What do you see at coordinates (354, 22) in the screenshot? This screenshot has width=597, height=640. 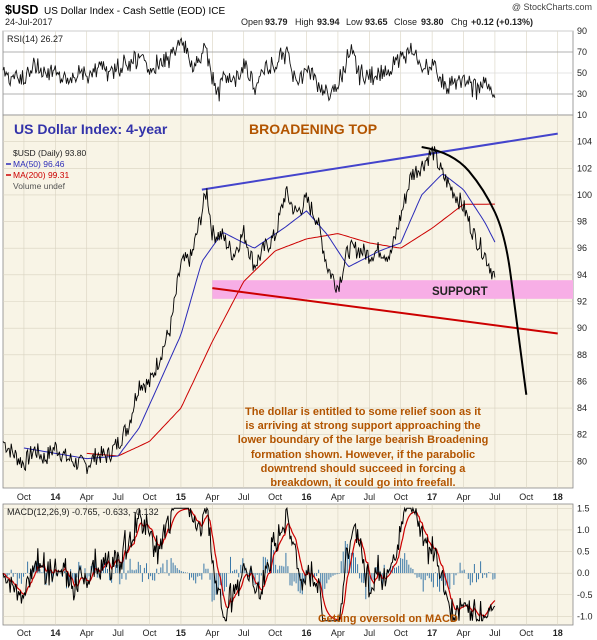 I see `low-label: Low` at bounding box center [354, 22].